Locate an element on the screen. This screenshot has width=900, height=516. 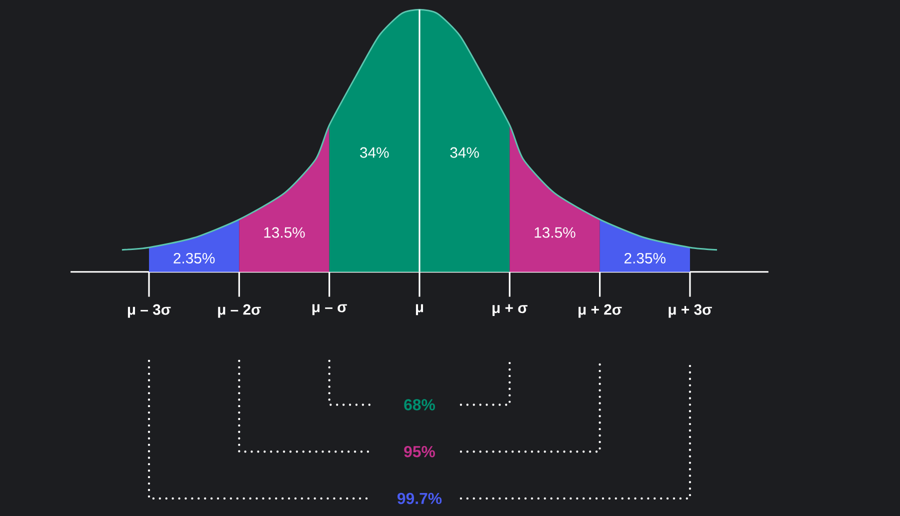
x-tick-label: μ is located at coordinates (420, 309).